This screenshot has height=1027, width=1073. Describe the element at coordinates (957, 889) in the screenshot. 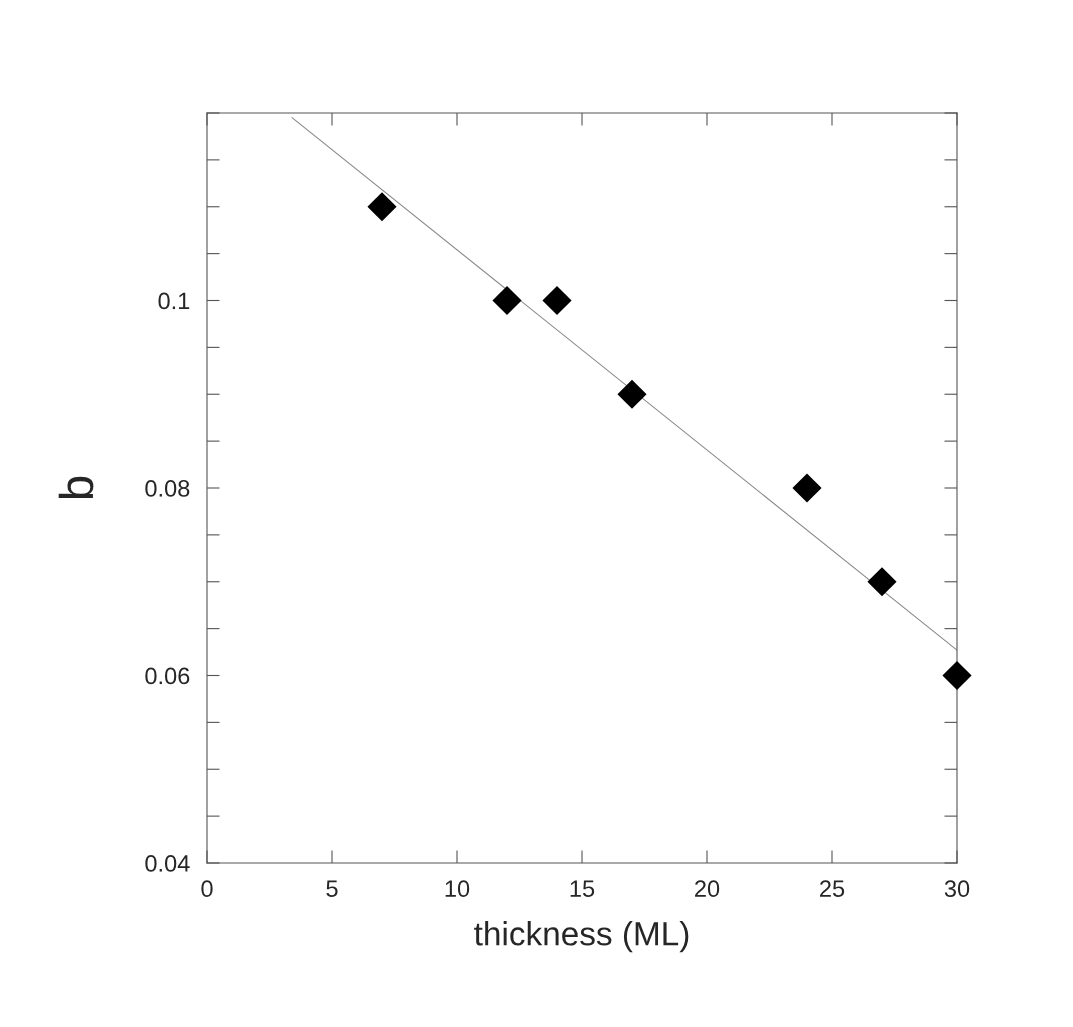

I see `x-tick-label: 30` at that location.